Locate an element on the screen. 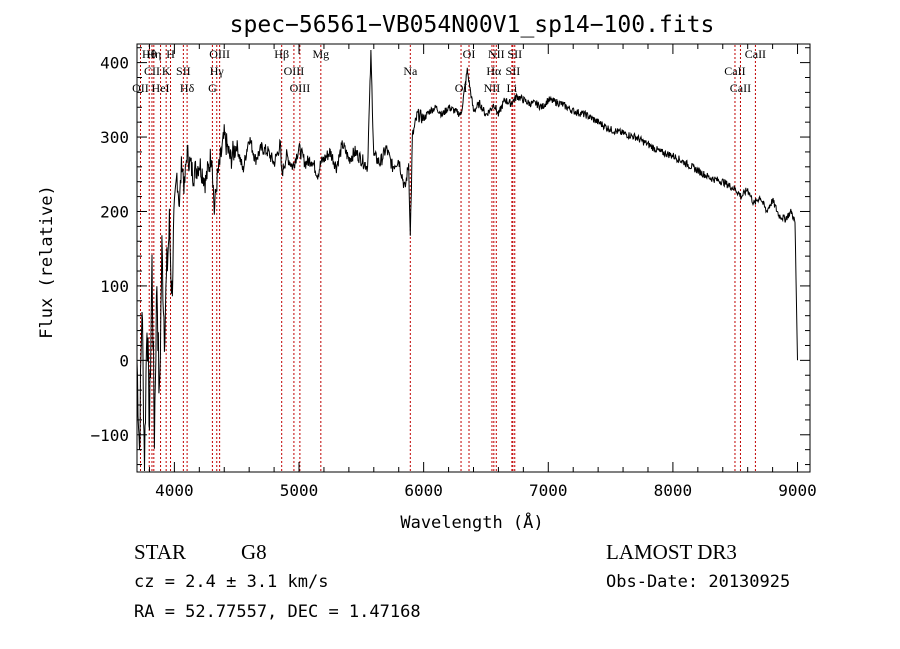 The image size is (900, 649). x-tick-label: 8000 is located at coordinates (673, 490).